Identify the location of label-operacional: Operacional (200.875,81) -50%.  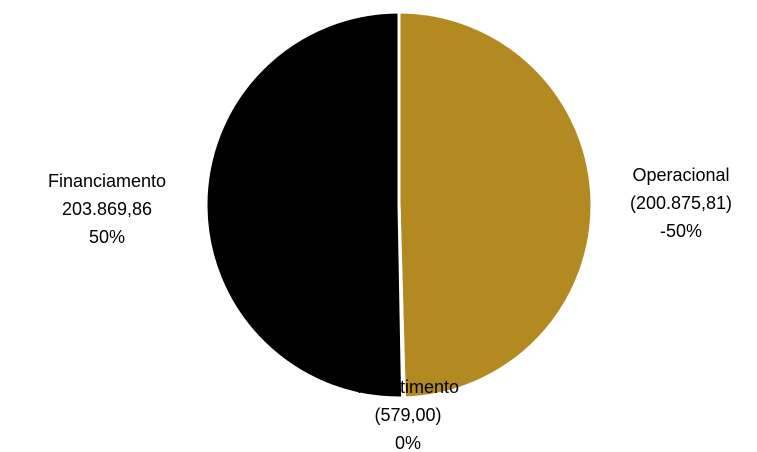
(681, 203).